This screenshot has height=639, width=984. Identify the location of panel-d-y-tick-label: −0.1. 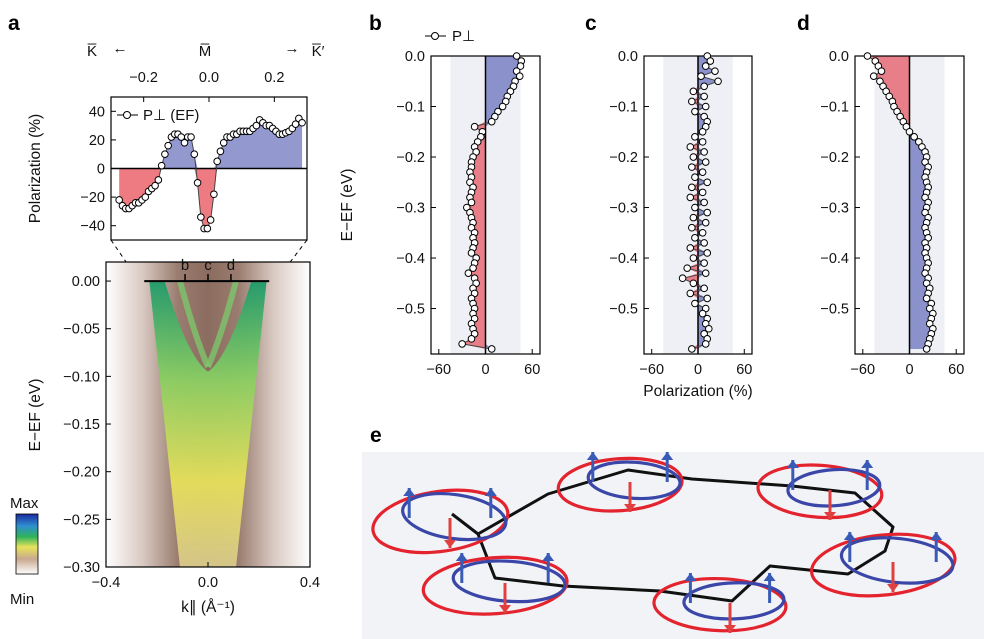
(834, 108).